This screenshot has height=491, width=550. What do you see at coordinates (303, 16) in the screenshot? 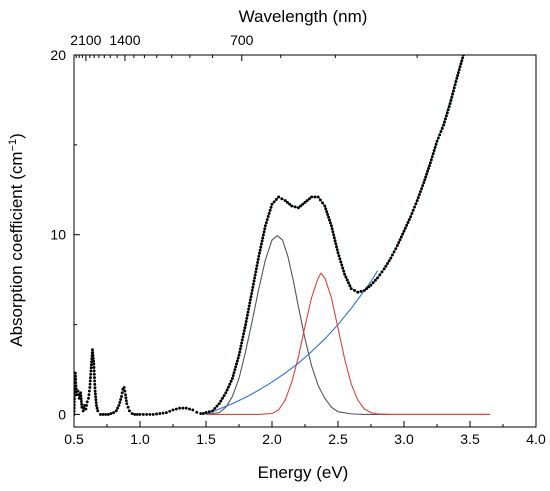
I see `top-axis-title: Wavelength (nm)` at bounding box center [303, 16].